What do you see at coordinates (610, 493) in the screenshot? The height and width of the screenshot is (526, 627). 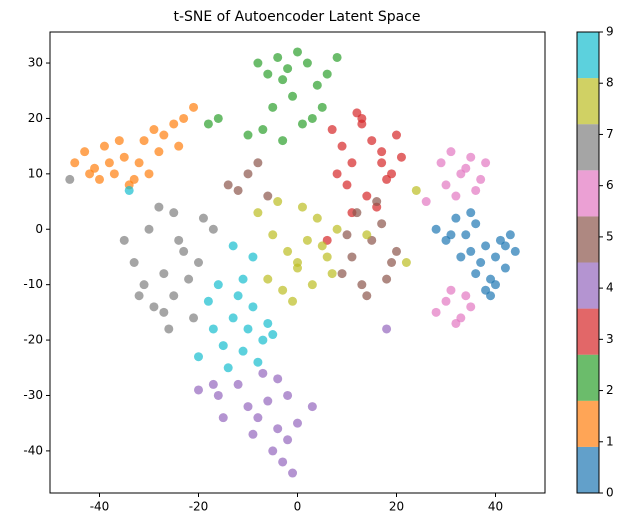 I see `colorbar-tick-label: 0` at bounding box center [610, 493].